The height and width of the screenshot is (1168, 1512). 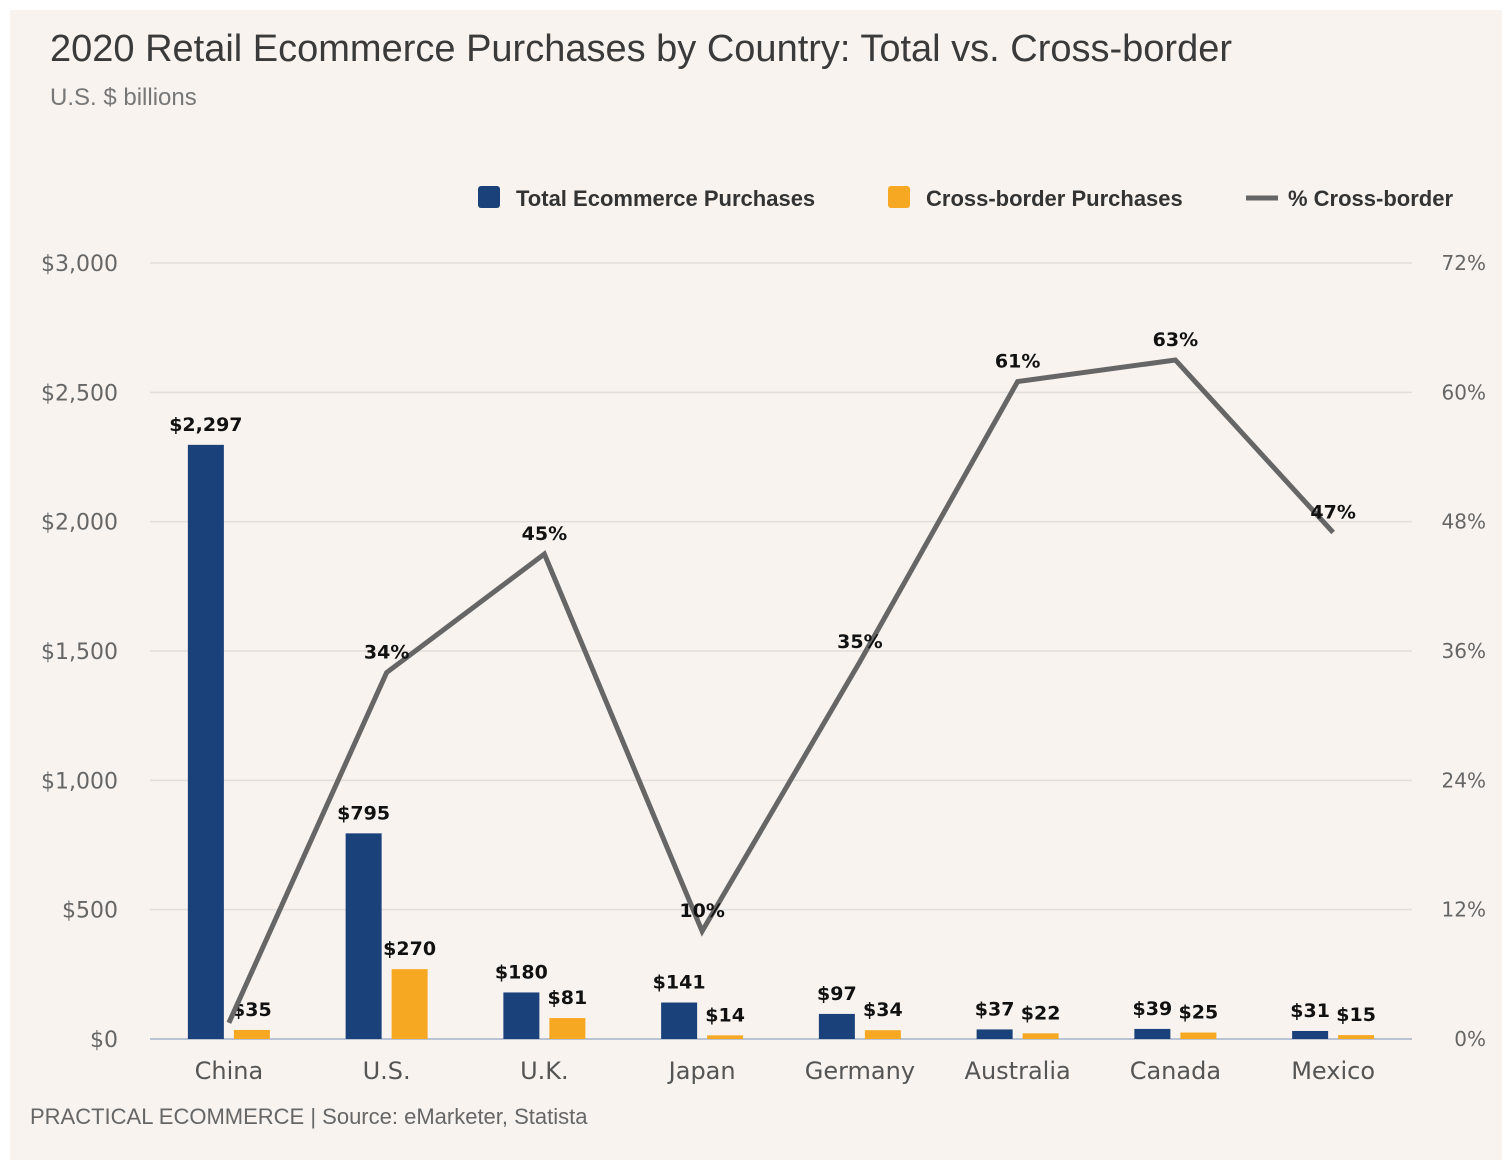 What do you see at coordinates (205, 425) in the screenshot?
I see `bar-total-label: $2,297` at bounding box center [205, 425].